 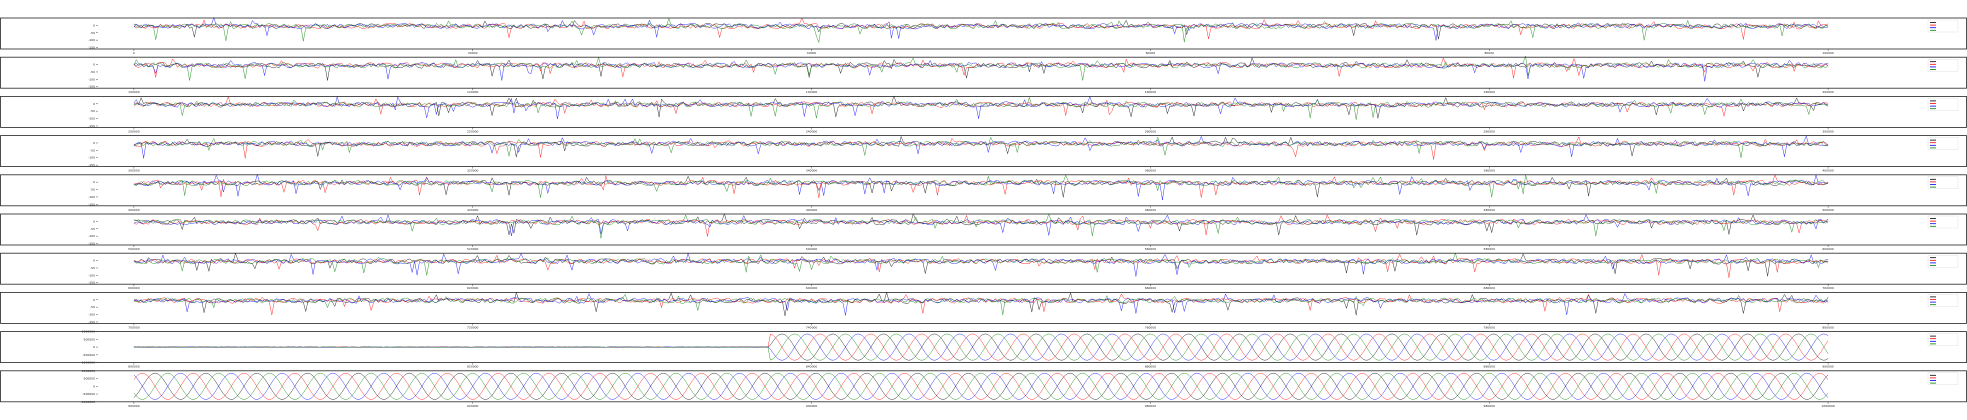 I want to click on panel-8-ytick-label-0: -150, so click(x=91, y=322).